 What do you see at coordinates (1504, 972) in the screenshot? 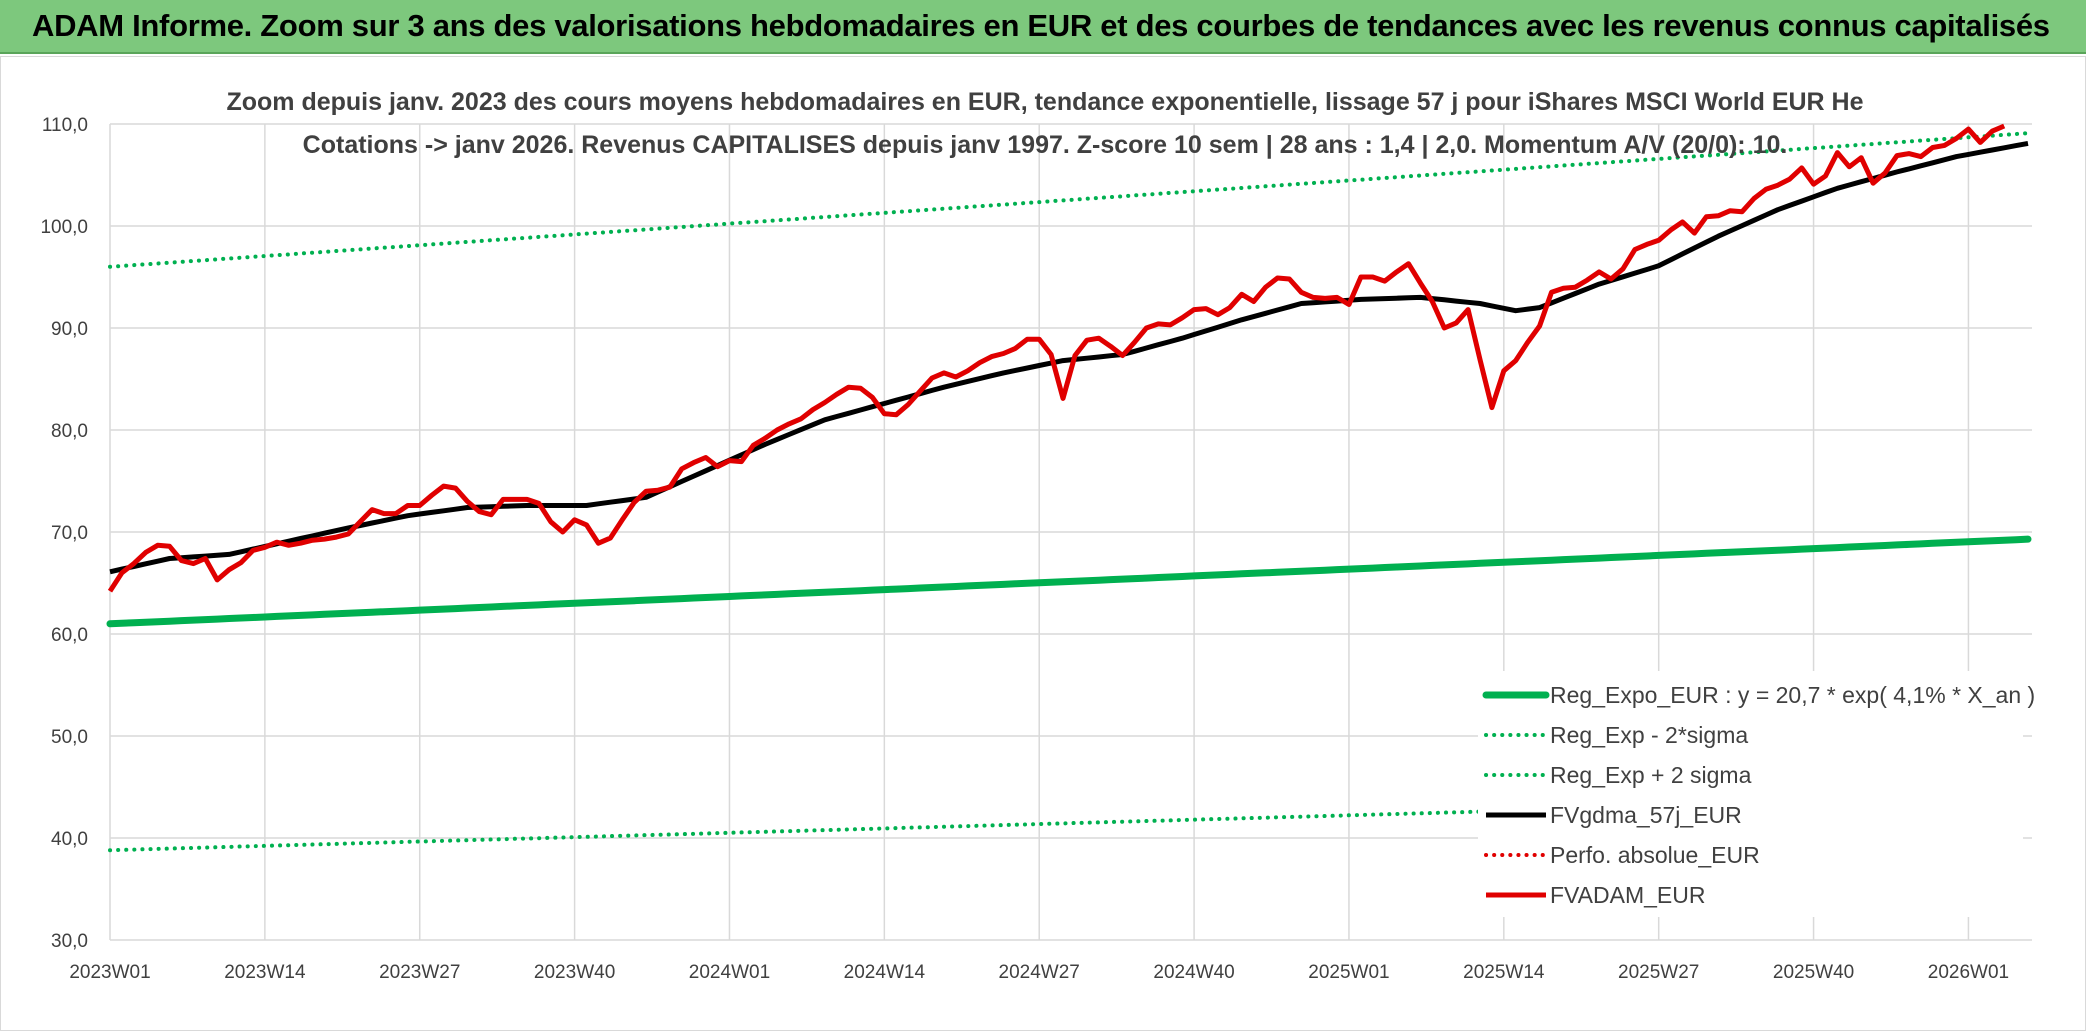
I see `x-tick-label: 2025W14` at bounding box center [1504, 972].